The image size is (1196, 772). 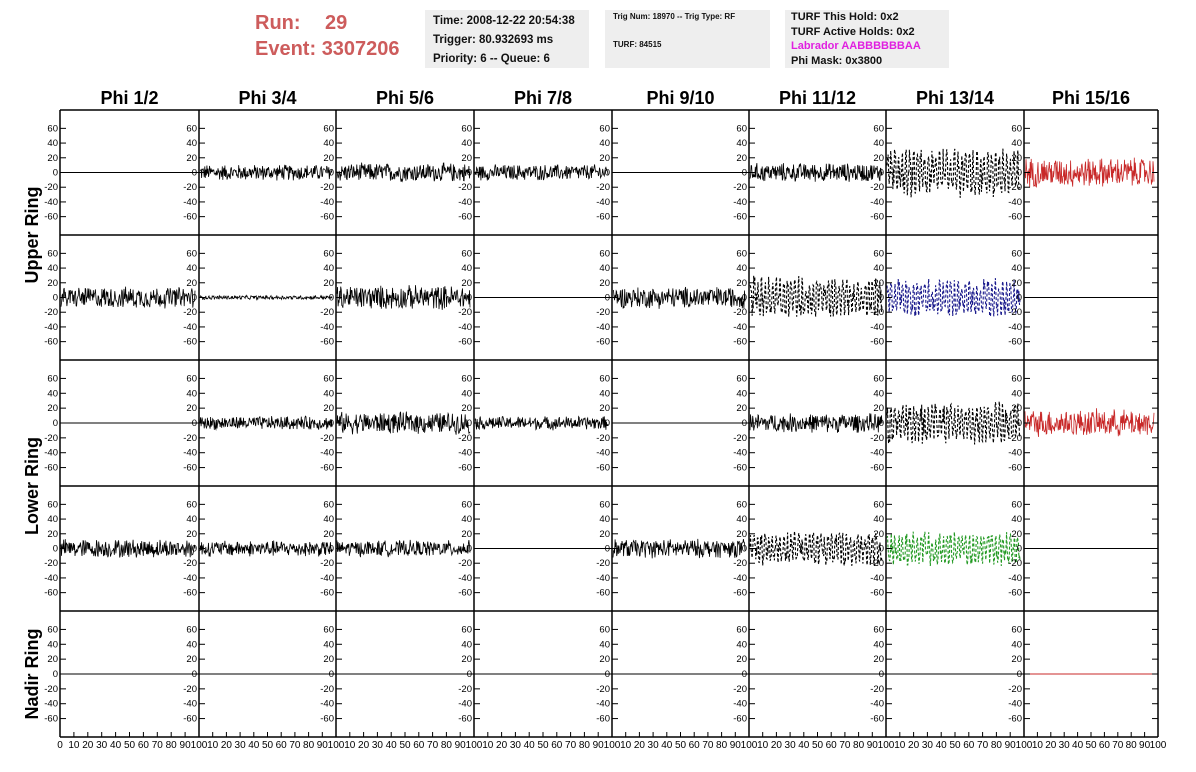 I want to click on x-tick-label: 50, so click(x=955, y=745).